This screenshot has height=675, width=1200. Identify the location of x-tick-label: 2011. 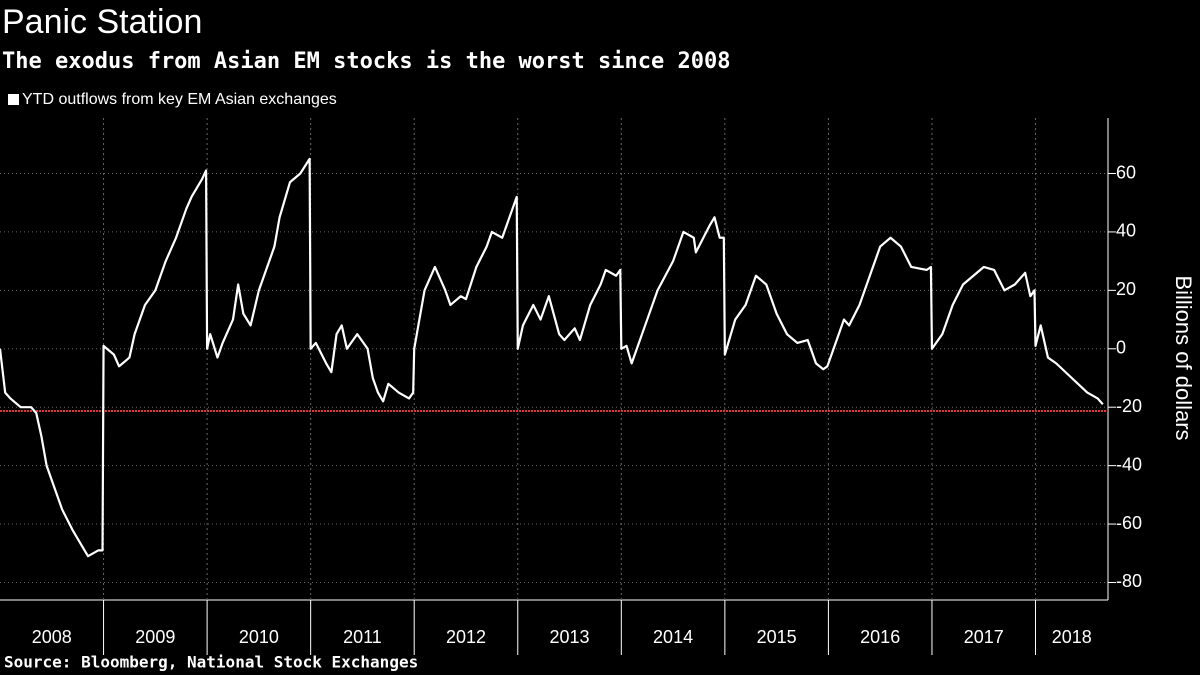
(362, 637).